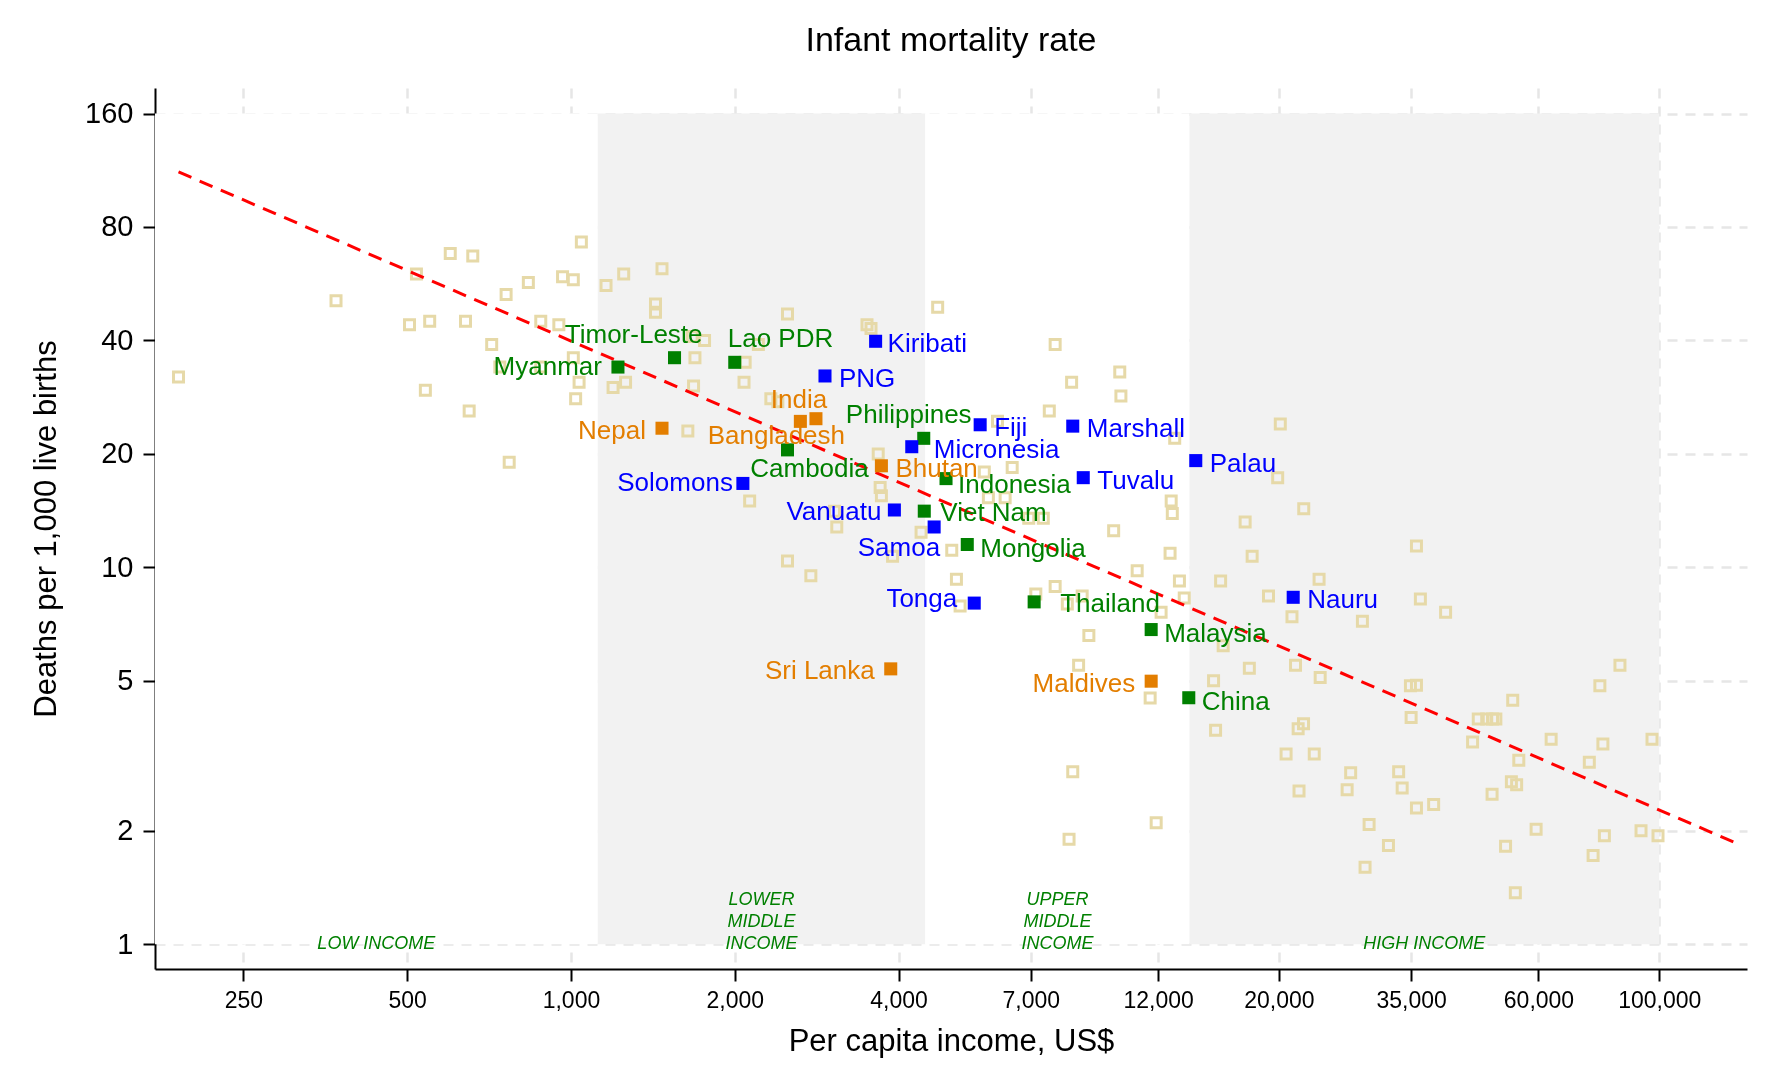 This screenshot has height=1078, width=1787. I want to click on x-tick-label: 250, so click(244, 999).